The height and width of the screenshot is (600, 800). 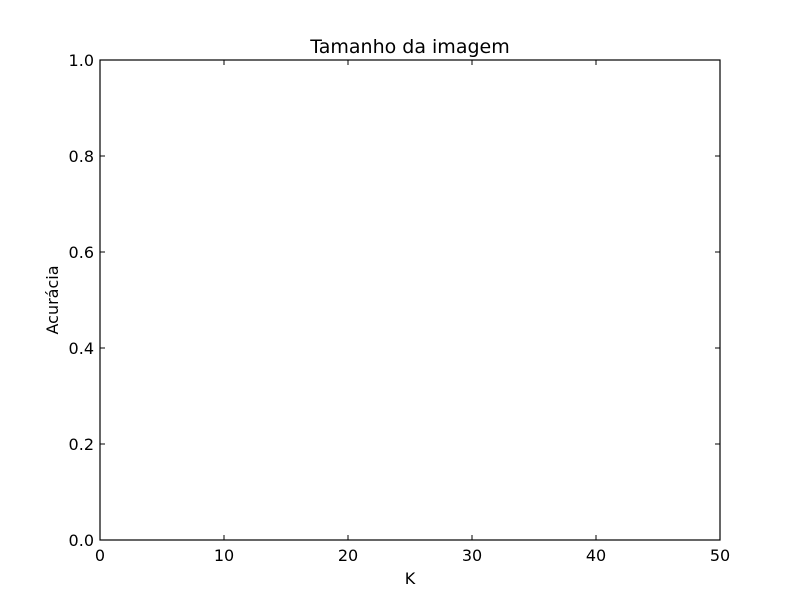 I want to click on x-tick-label: 40, so click(x=596, y=555).